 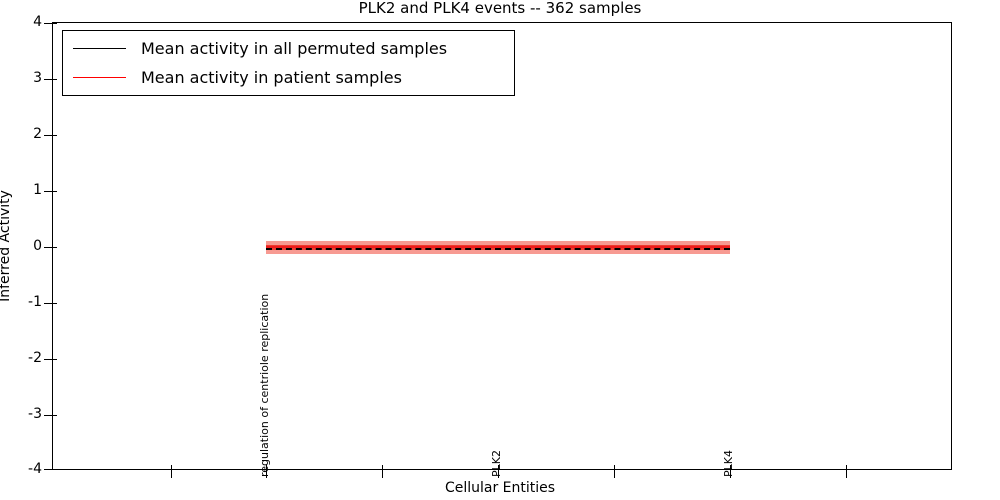 I want to click on x-tick-label-plk2: PLK2, so click(x=496, y=463).